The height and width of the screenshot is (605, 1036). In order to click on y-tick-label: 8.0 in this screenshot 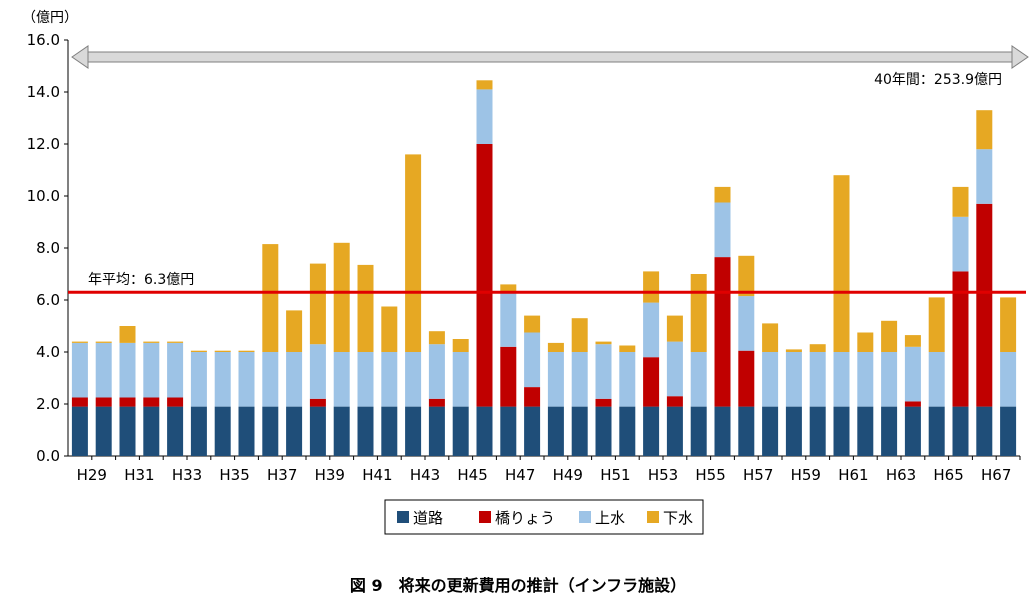, I will do `click(48, 248)`.